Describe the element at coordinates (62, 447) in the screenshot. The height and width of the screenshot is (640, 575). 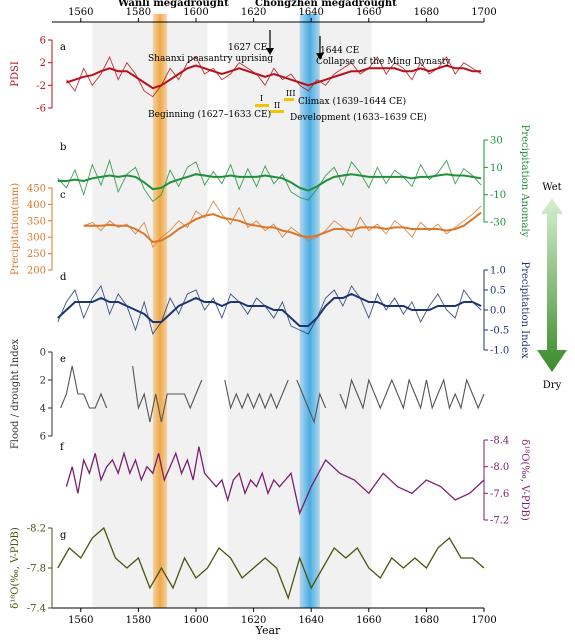
I see `panel-f-letter: f` at that location.